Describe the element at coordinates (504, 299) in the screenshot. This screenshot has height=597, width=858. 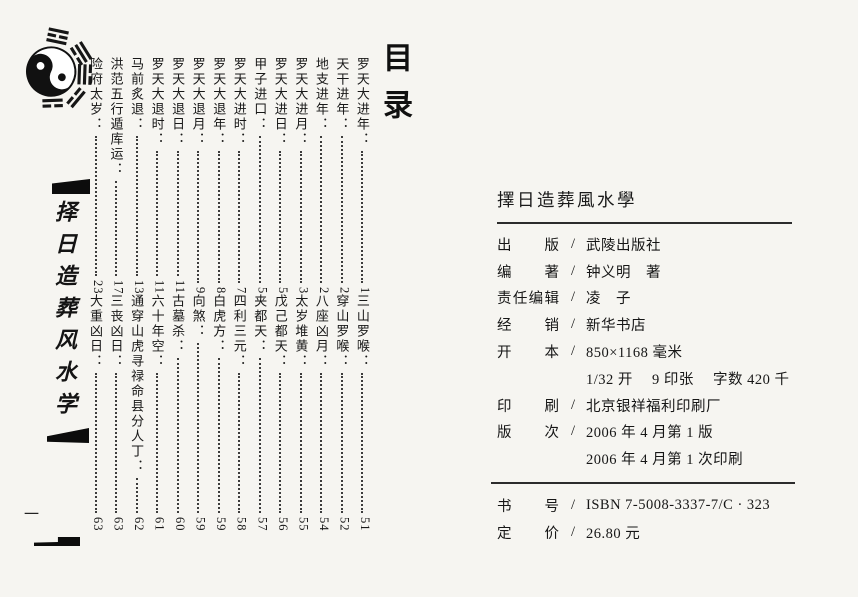
I see `colophon-label-char: 责` at that location.